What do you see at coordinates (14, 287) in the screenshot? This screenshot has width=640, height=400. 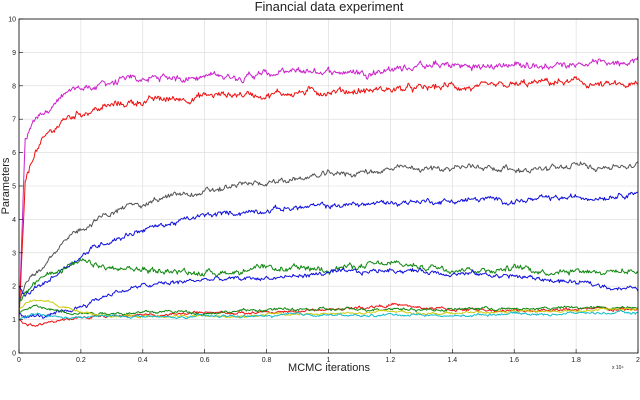 I see `y-tick-label: 2` at bounding box center [14, 287].